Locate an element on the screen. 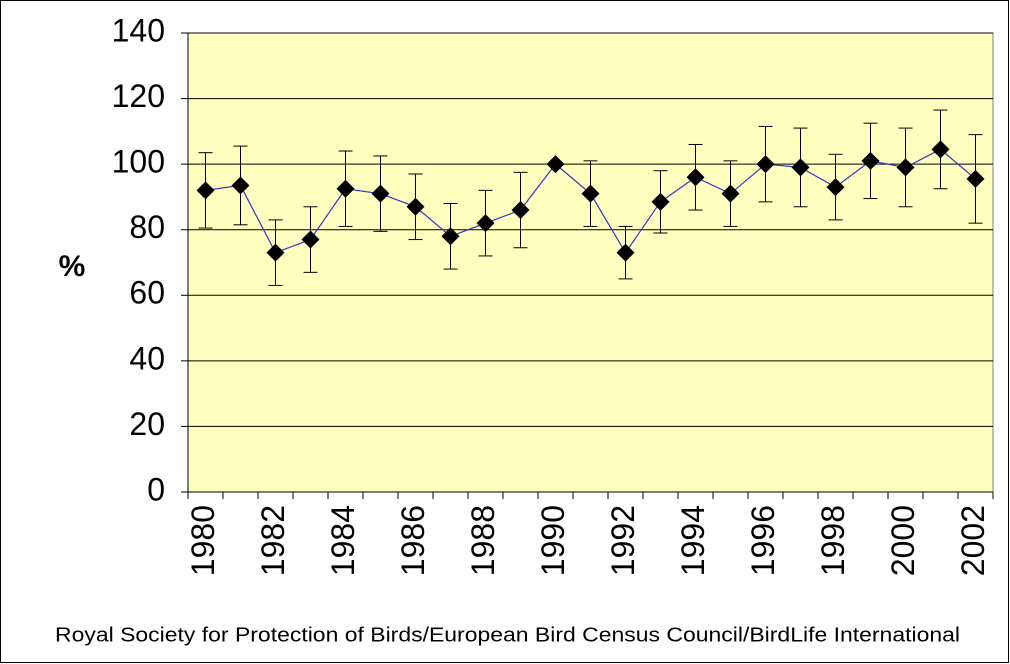 The image size is (1010, 664). y-tick-label: 120 is located at coordinates (138, 96).